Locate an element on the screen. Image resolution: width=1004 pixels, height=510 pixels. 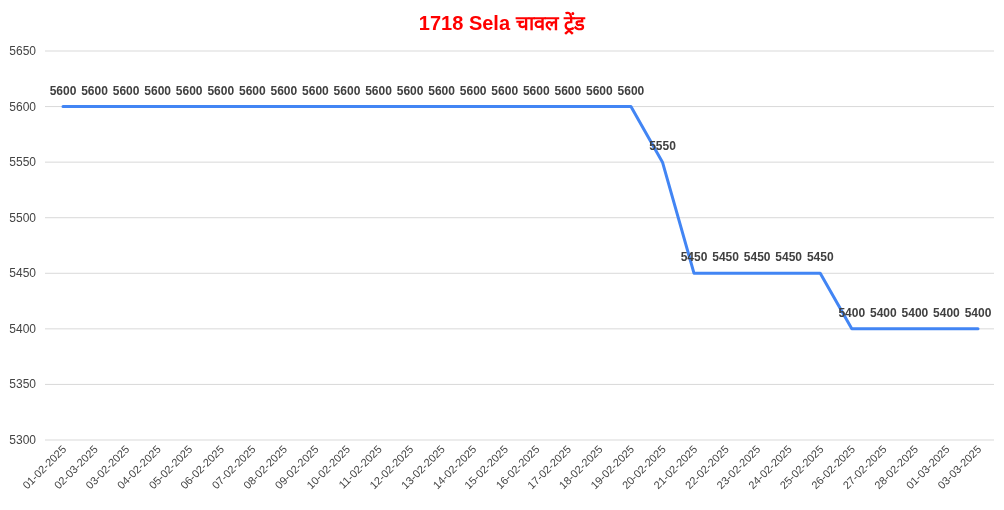
y-tick-label: 5650 is located at coordinates (23, 51).